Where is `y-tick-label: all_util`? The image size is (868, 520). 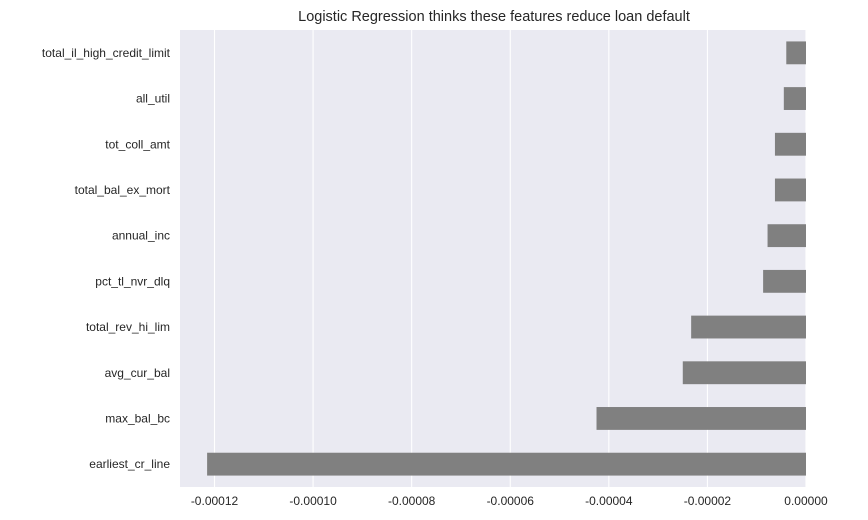 y-tick-label: all_util is located at coordinates (153, 99).